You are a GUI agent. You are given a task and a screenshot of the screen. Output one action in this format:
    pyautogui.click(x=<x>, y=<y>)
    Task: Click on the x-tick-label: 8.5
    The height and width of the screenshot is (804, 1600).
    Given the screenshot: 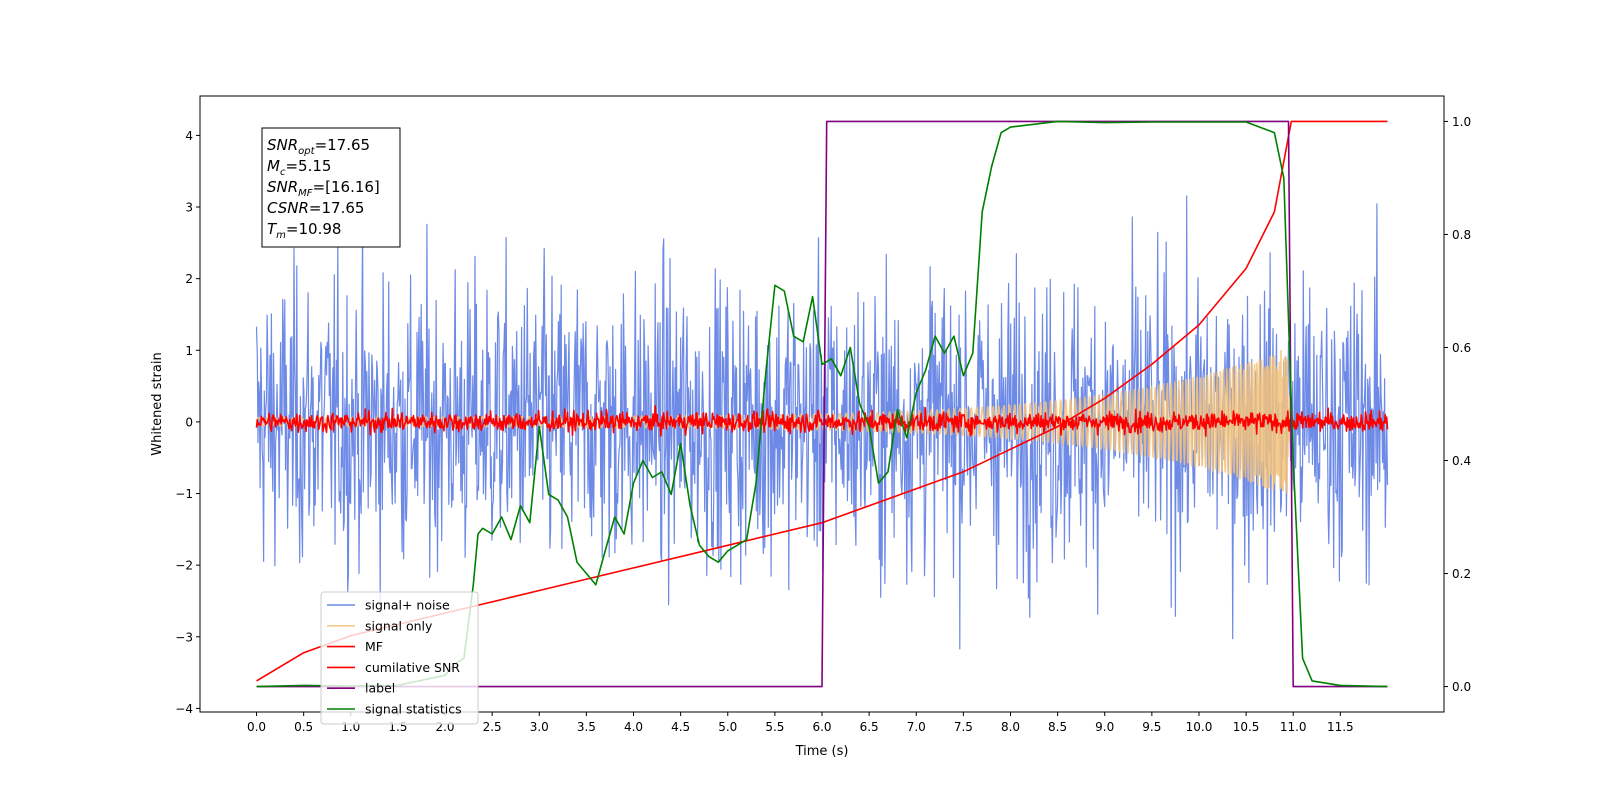 What is the action you would take?
    pyautogui.click(x=1057, y=727)
    